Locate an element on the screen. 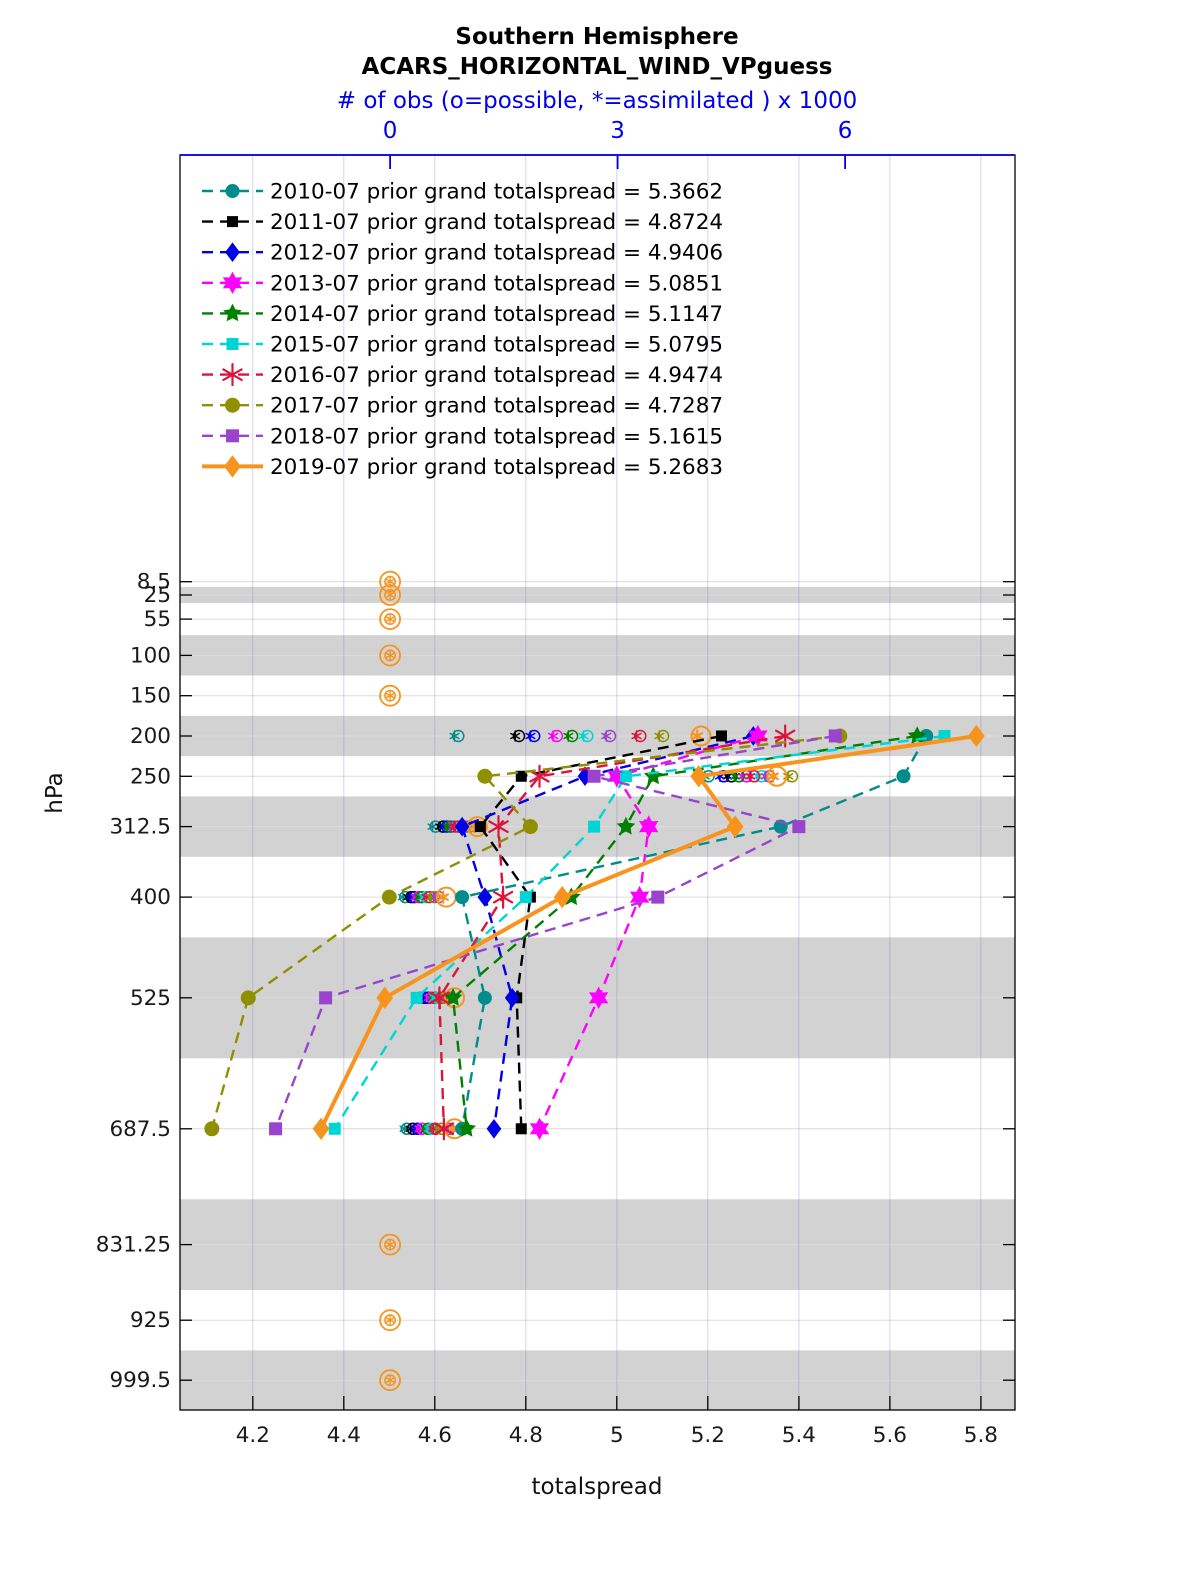 The height and width of the screenshot is (1575, 1200). x-tick-label: 4.6 is located at coordinates (435, 1435).